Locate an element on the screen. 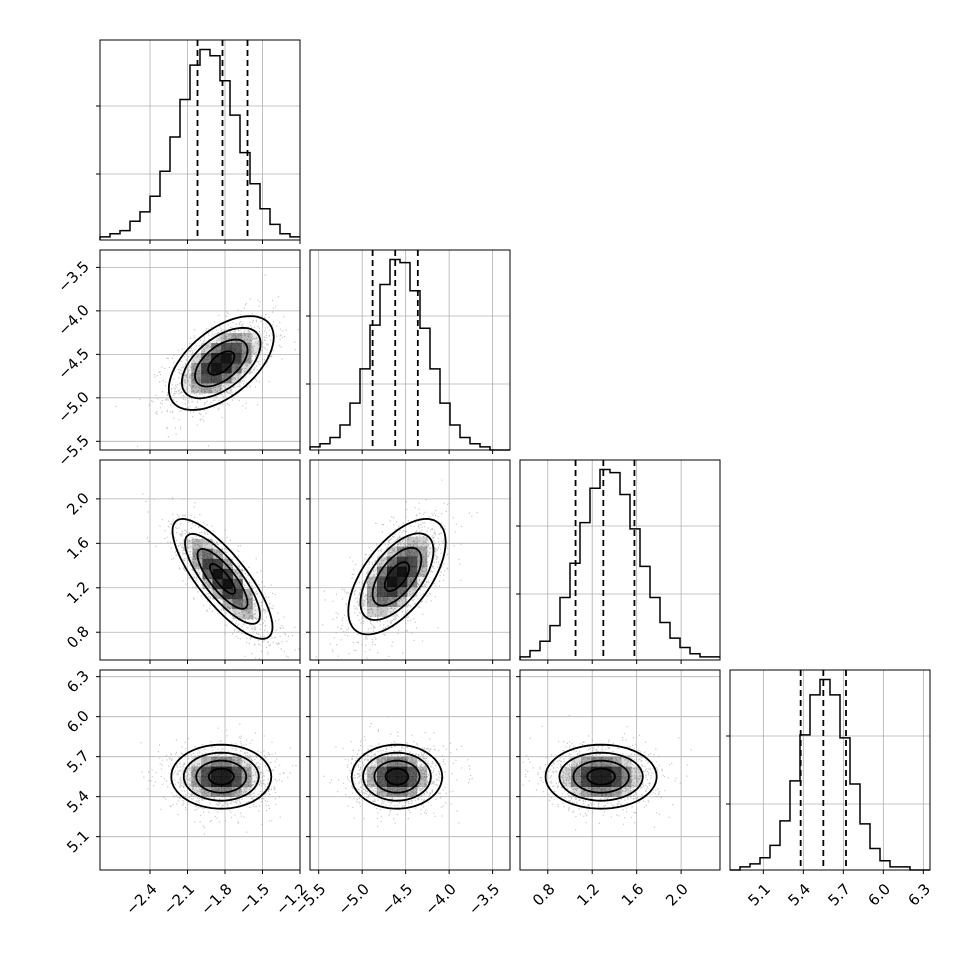  y-tick-label: 5.1 is located at coordinates (78, 842).